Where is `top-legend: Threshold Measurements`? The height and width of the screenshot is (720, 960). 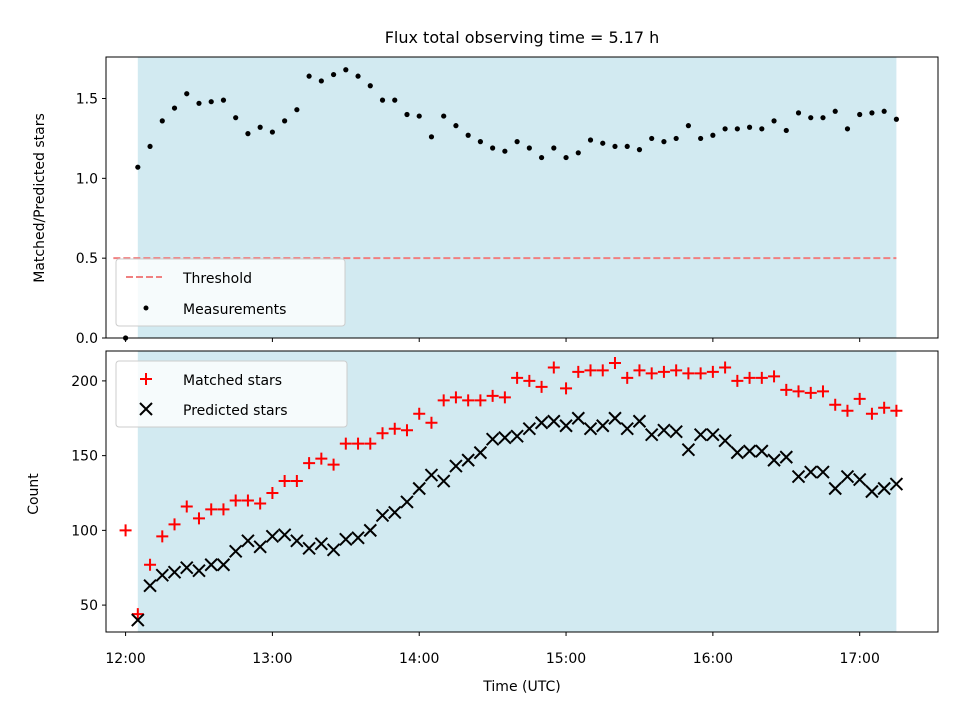
top-legend: Threshold Measurements is located at coordinates (230, 292).